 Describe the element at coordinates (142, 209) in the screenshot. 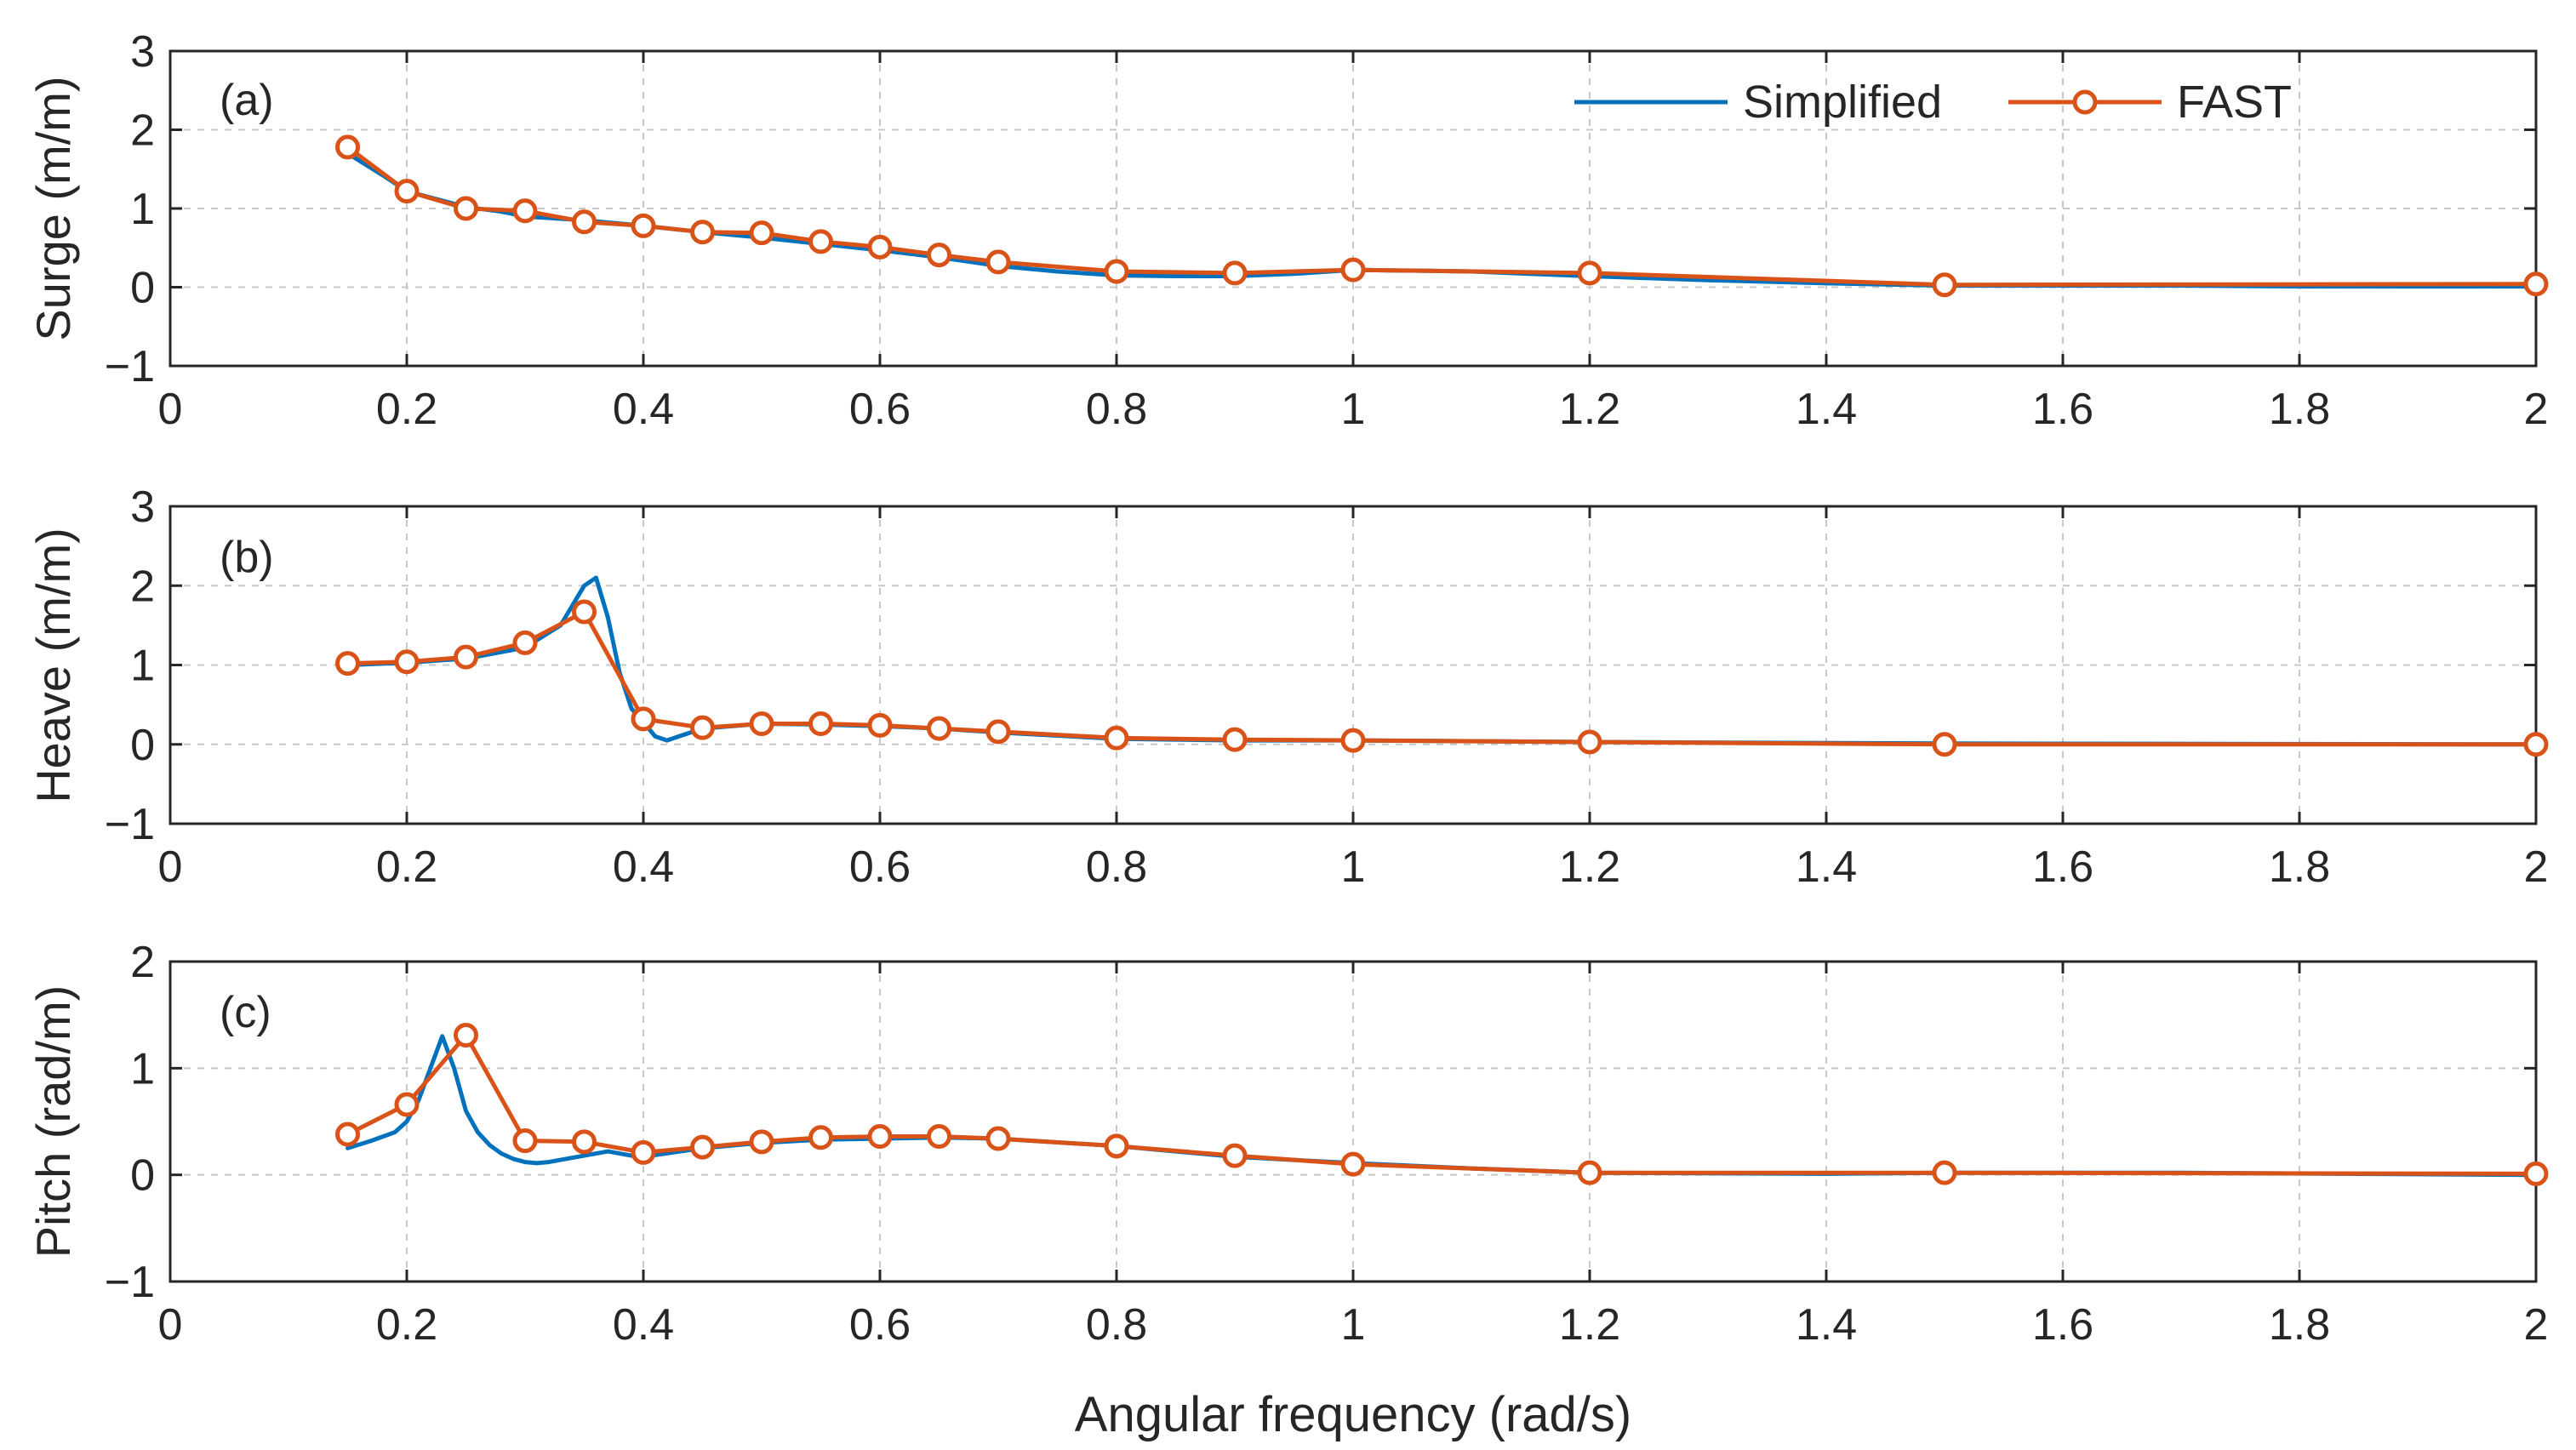

I see `surge-y-tick-label: 1` at that location.